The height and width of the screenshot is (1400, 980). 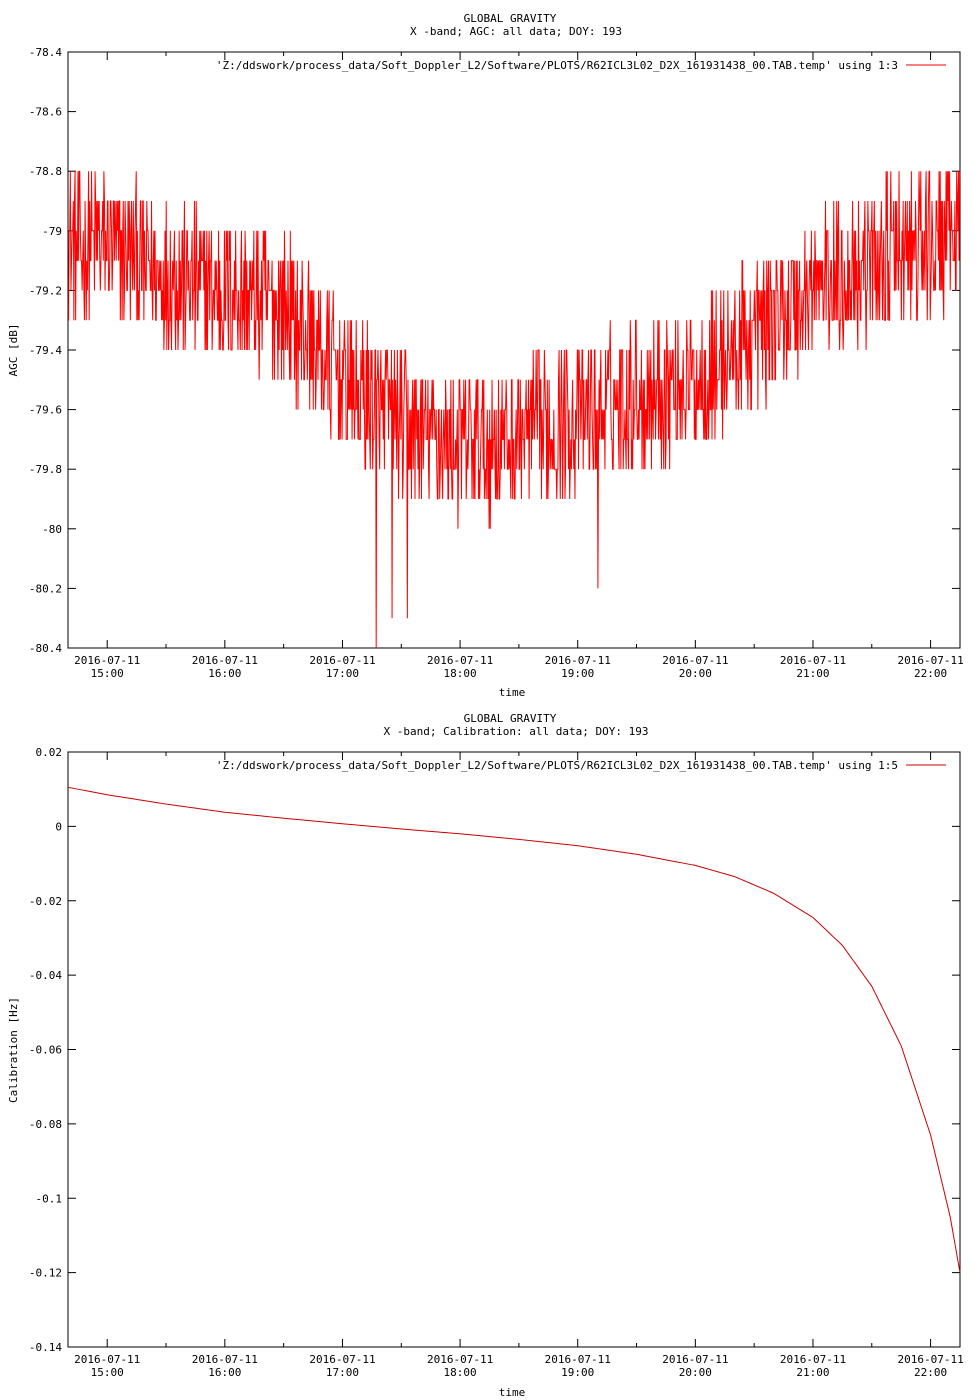 What do you see at coordinates (45, 901) in the screenshot?
I see `y-tick-label: -0.02` at bounding box center [45, 901].